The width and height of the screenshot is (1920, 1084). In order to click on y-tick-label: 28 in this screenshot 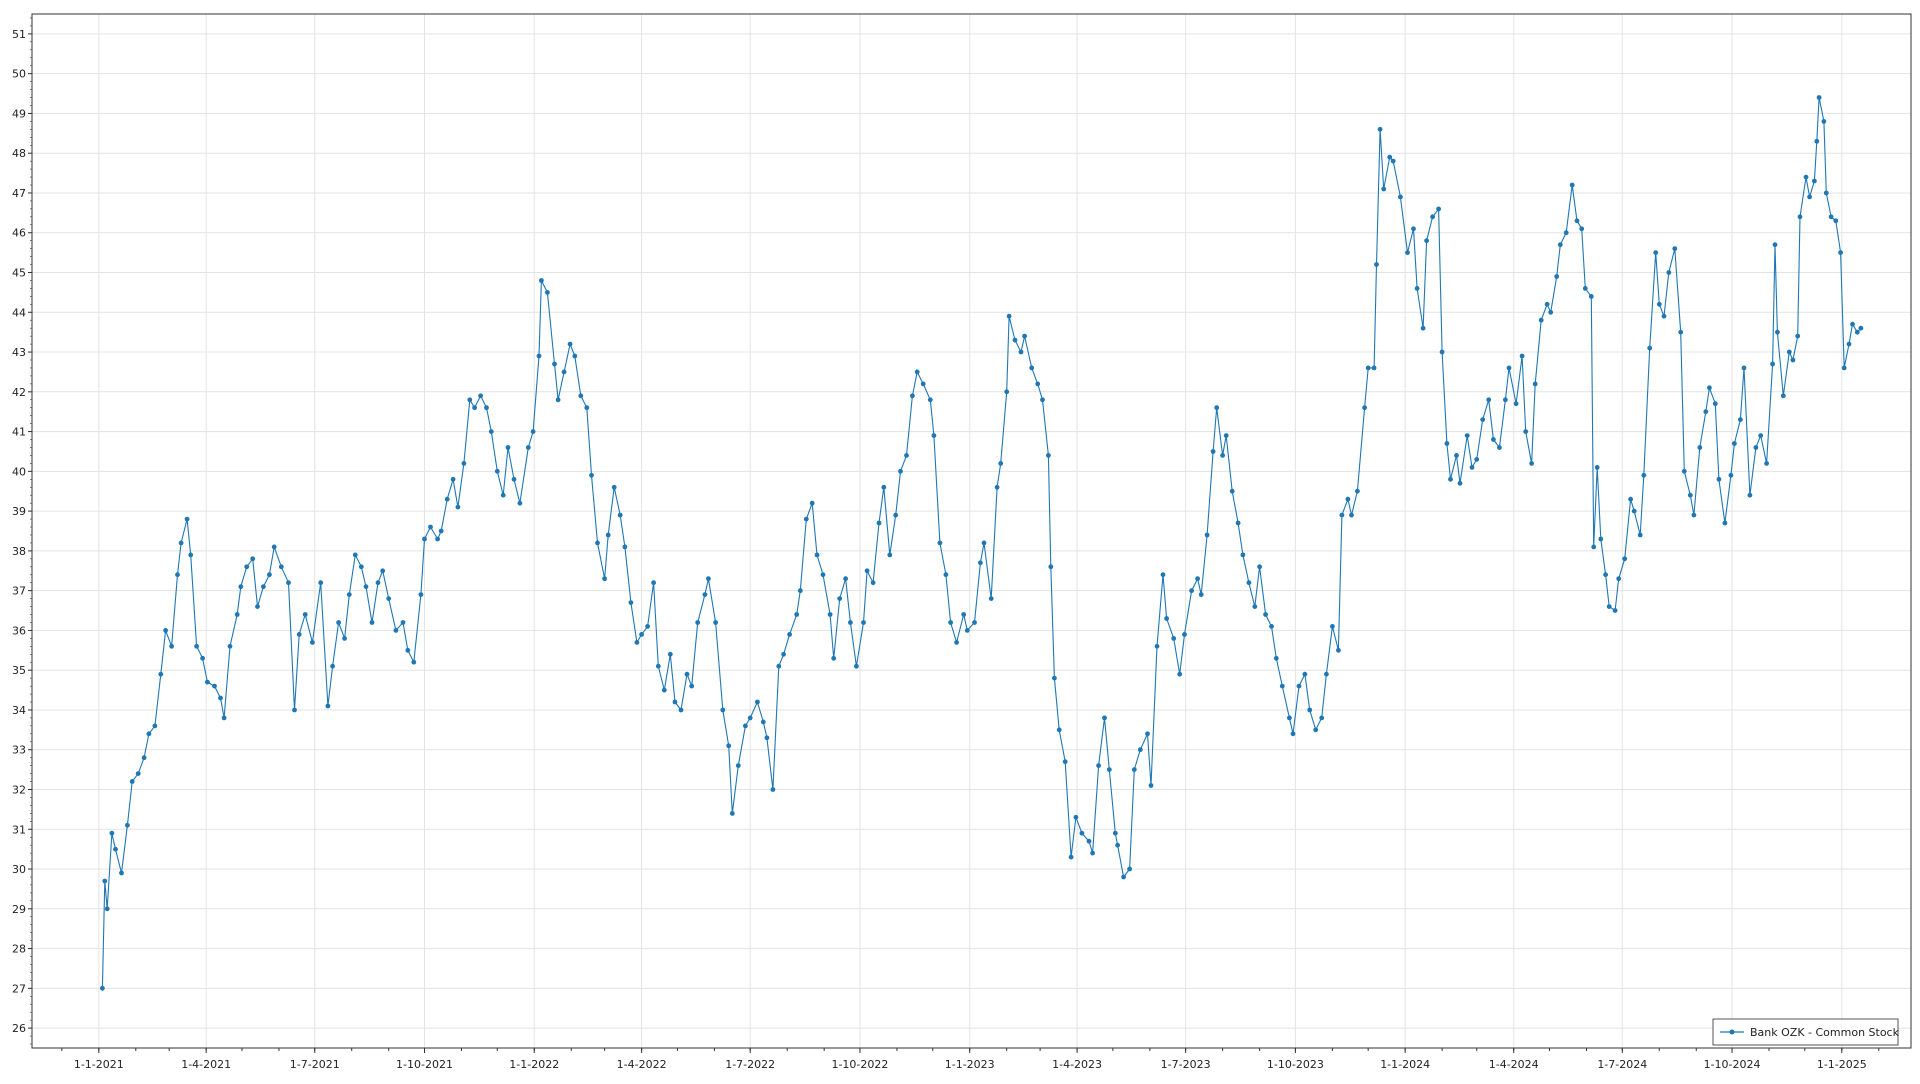, I will do `click(19, 949)`.